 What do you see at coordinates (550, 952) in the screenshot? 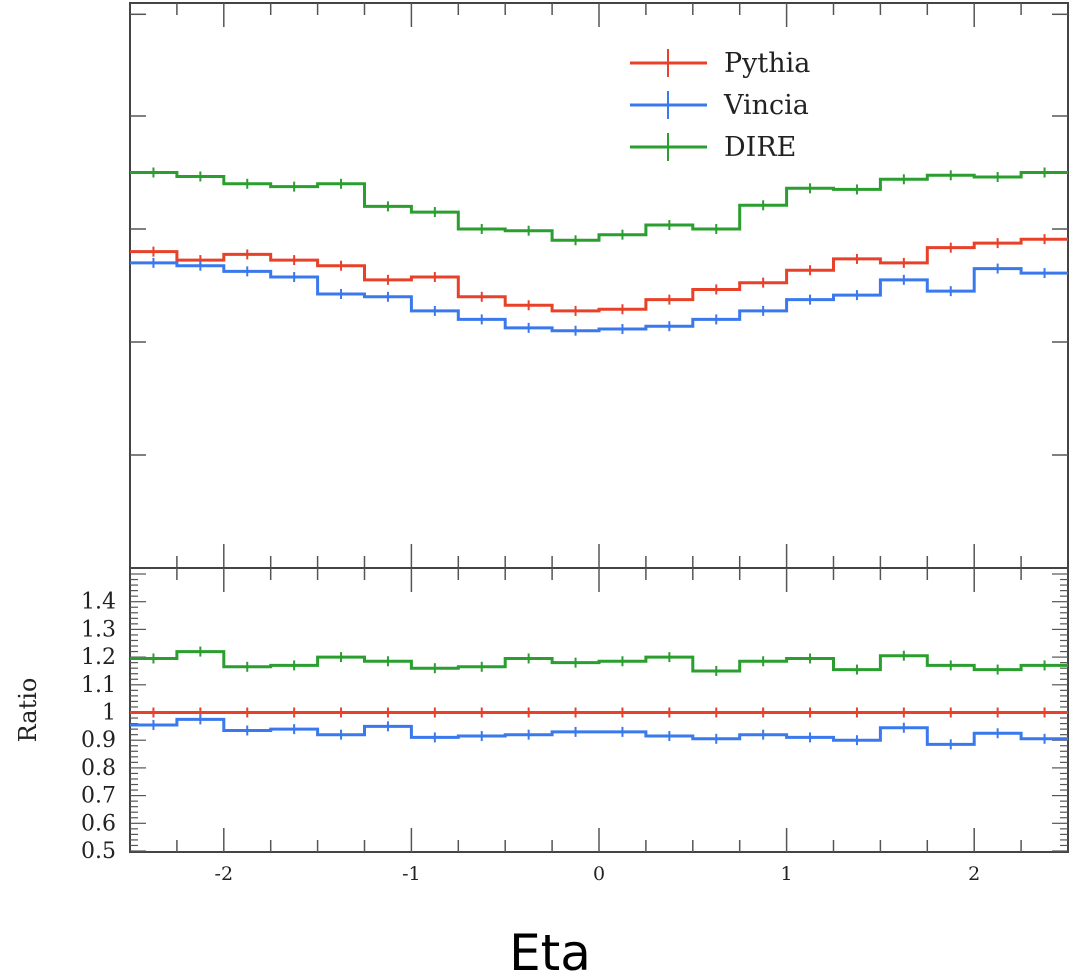
I see `x-axis-title: Eta` at bounding box center [550, 952].